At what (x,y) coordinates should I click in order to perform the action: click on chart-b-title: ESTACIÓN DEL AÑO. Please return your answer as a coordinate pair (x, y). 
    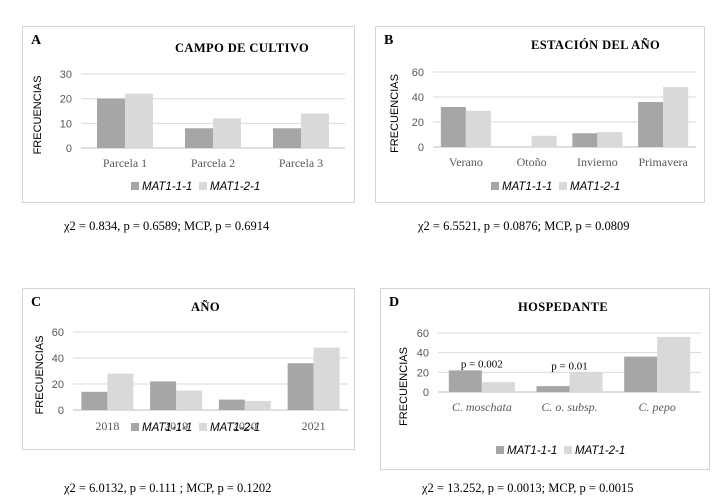
    Looking at the image, I should click on (595, 45).